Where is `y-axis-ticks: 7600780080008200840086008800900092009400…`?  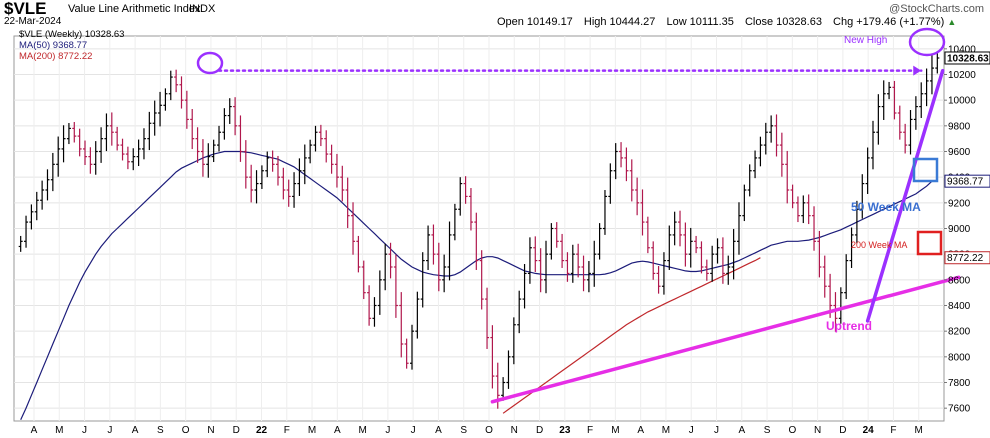
y-axis-ticks: 7600780080008200840086008800900092009400… is located at coordinates (960, 229).